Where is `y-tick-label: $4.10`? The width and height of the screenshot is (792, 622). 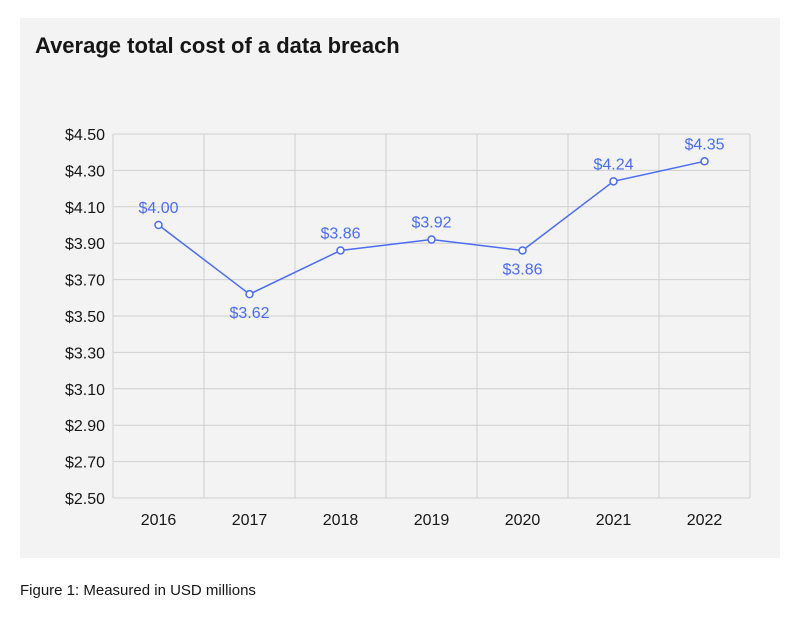
y-tick-label: $4.10 is located at coordinates (85, 208).